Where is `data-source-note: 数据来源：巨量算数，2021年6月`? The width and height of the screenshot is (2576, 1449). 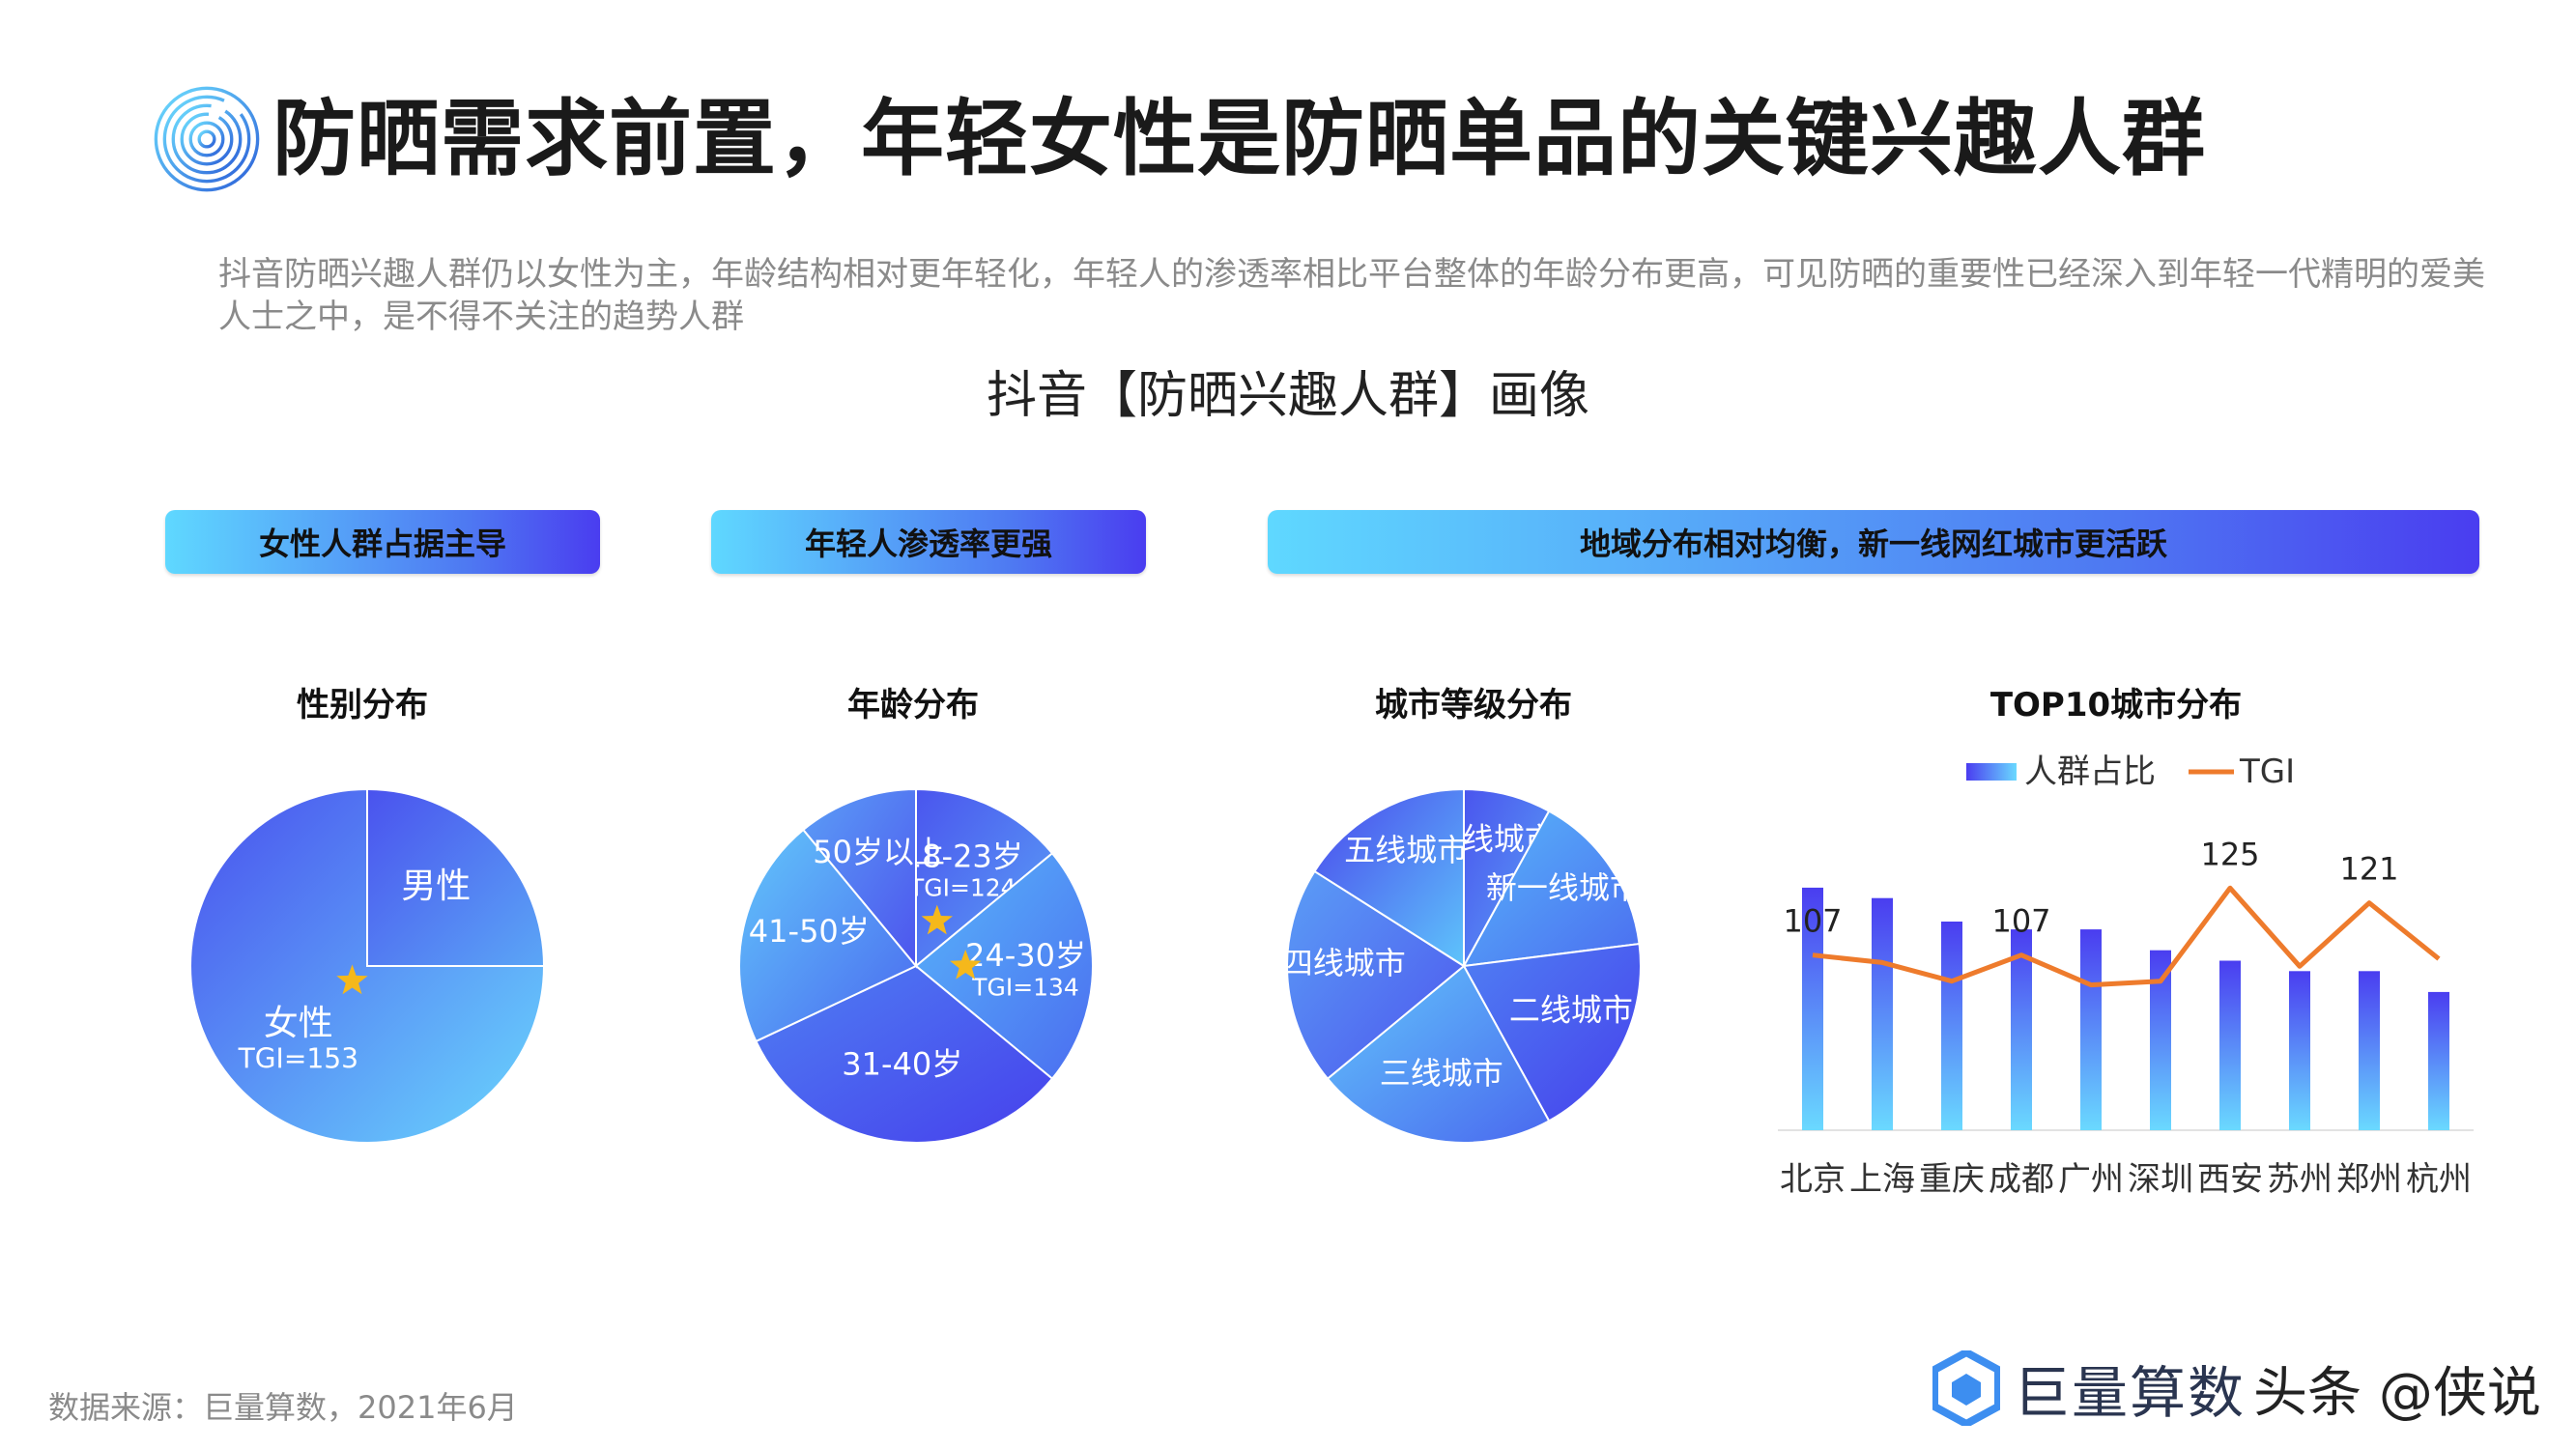
data-source-note: 数据来源：巨量算数，2021年6月 is located at coordinates (283, 1407).